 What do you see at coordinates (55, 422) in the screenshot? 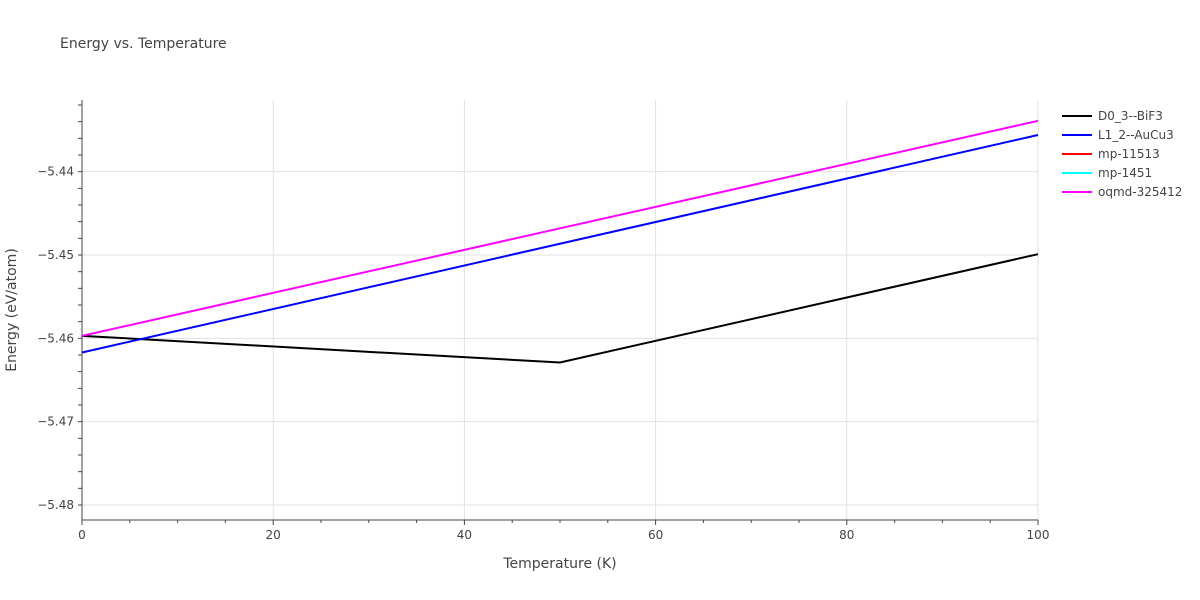
I see `y-tick-label: −5.47` at bounding box center [55, 422].